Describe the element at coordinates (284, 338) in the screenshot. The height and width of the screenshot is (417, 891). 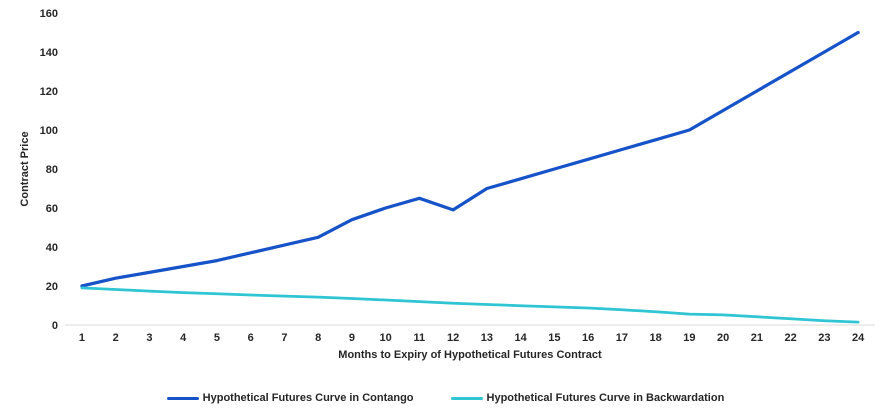
I see `x-axis-tick-label: 7` at that location.